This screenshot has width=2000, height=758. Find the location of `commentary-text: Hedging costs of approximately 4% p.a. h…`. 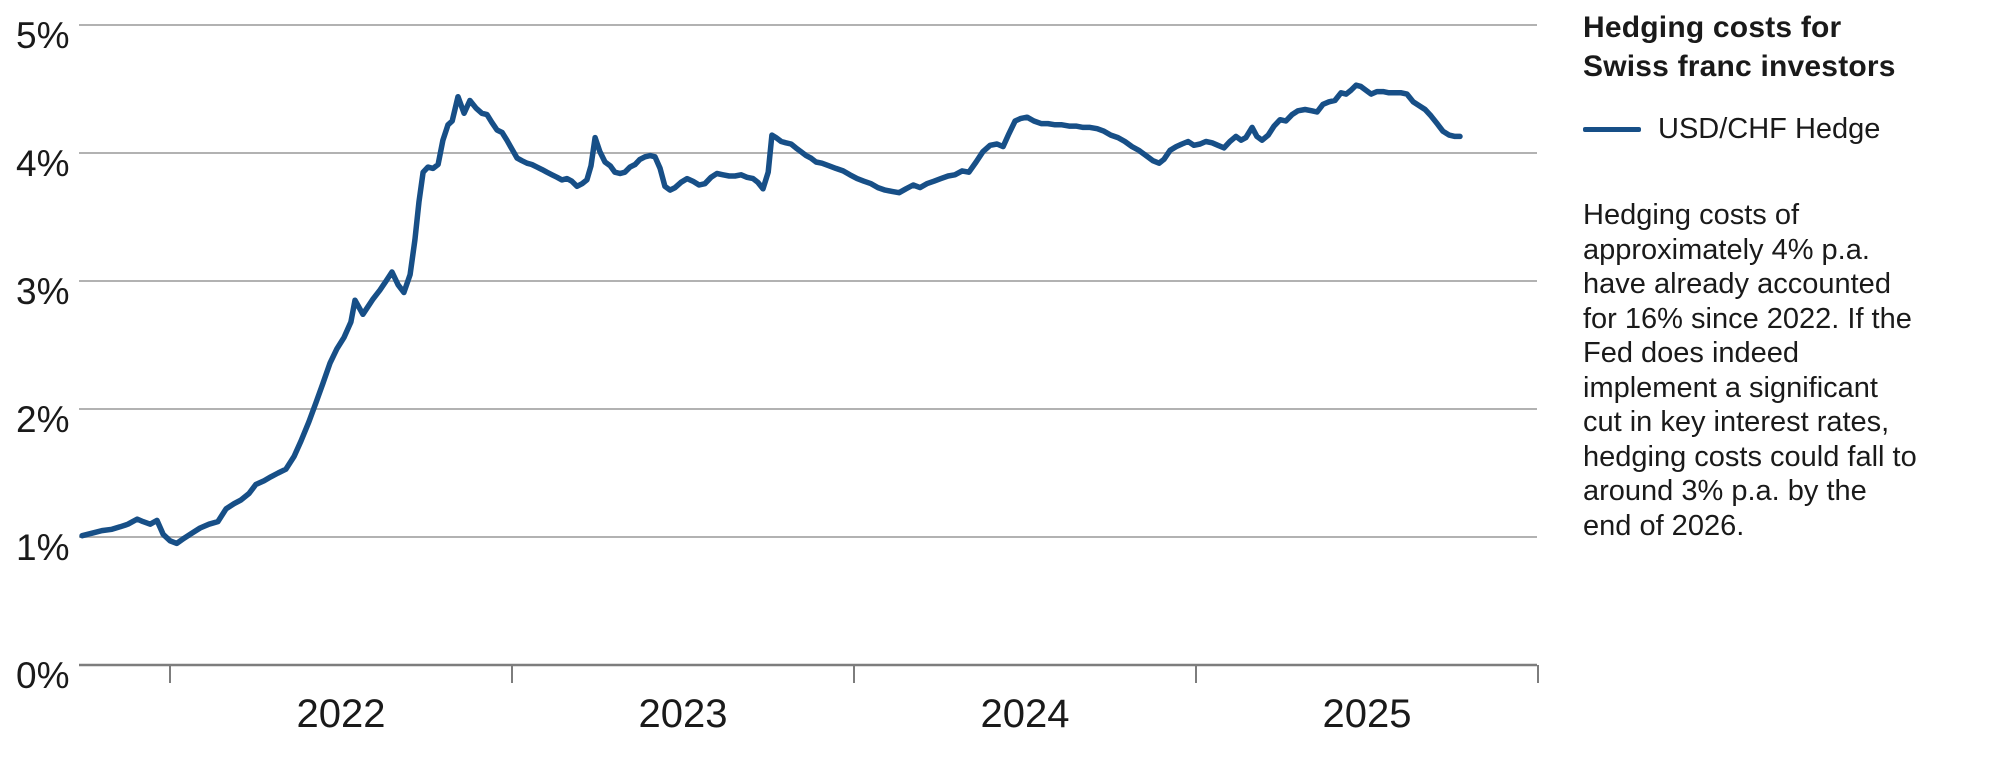

commentary-text: Hedging costs of approximately 4% p.a. h… is located at coordinates (1750, 370).